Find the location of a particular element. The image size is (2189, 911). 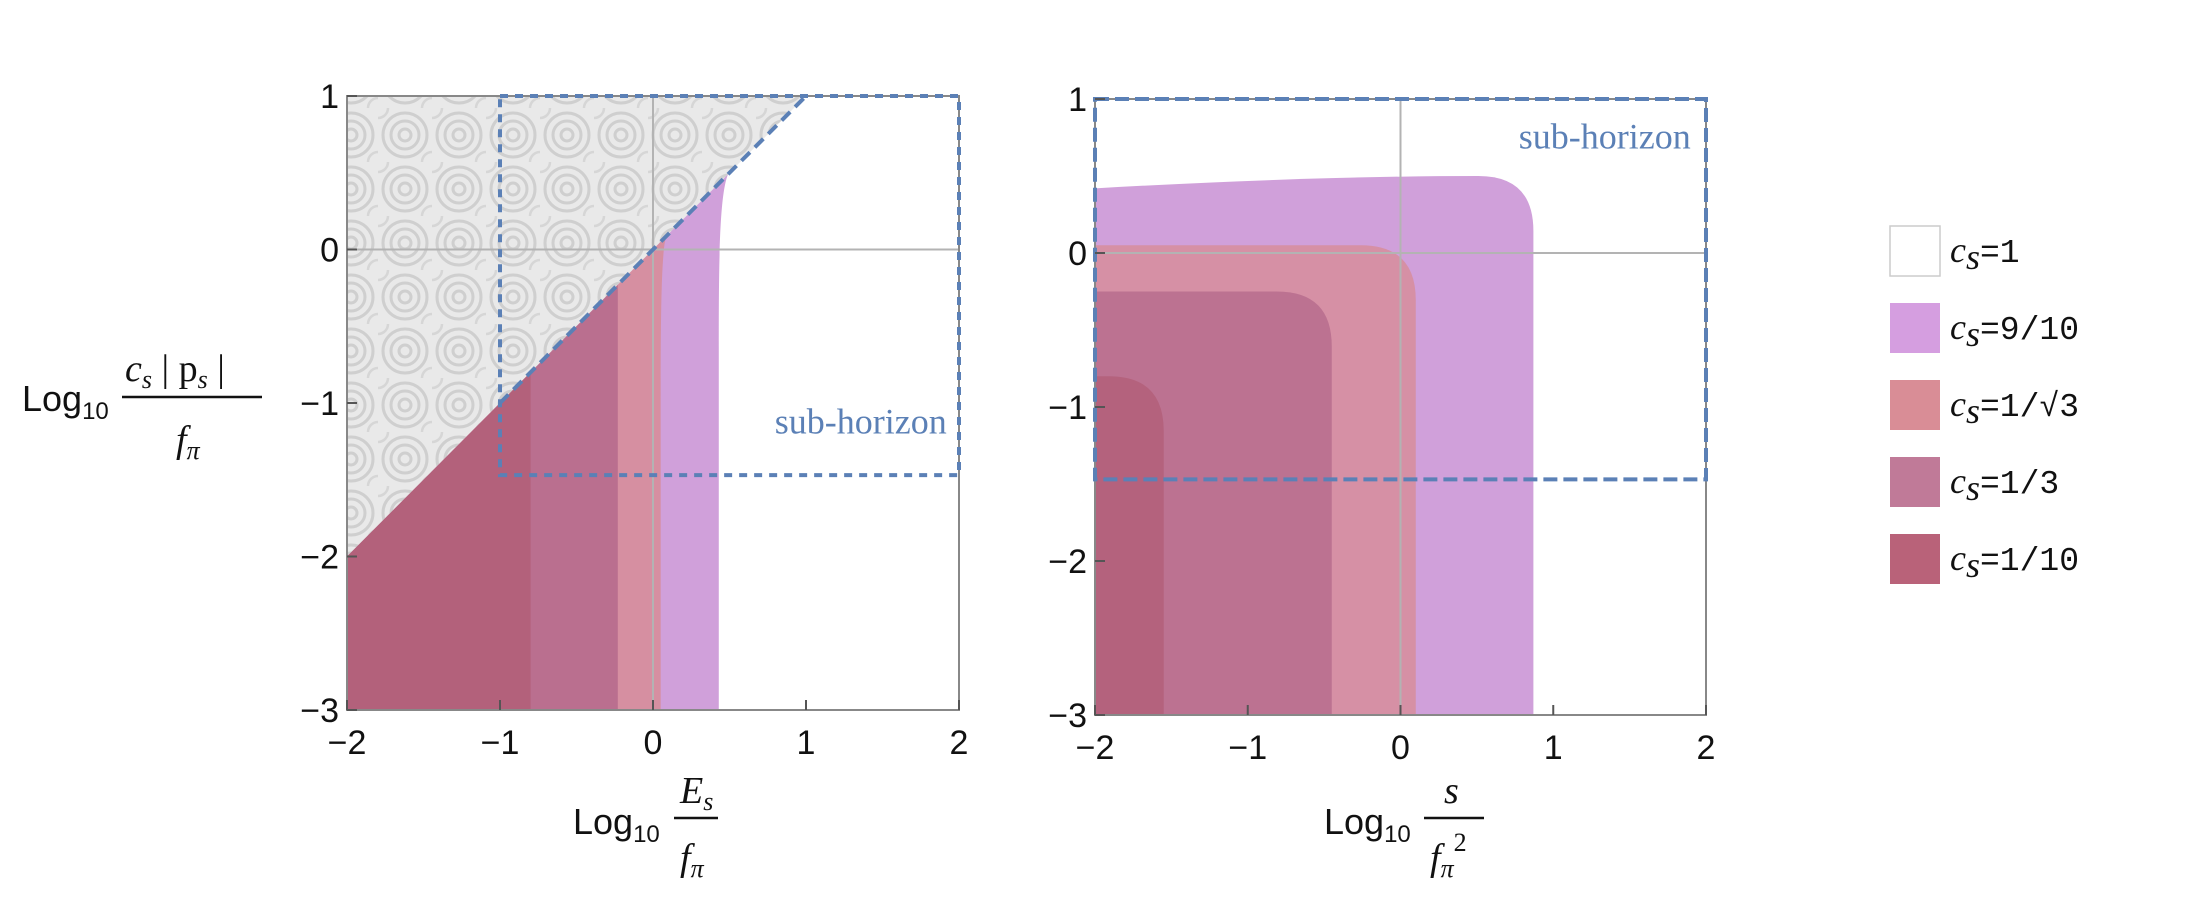

left-x-axis-label: Log10 Es fπ is located at coordinates (645, 826).